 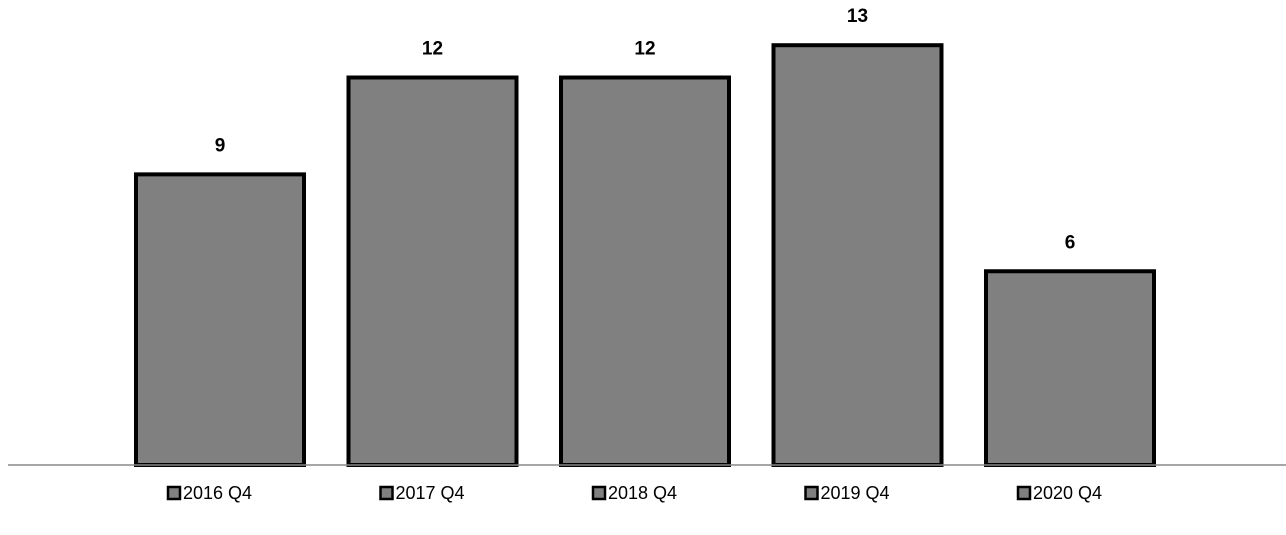 What do you see at coordinates (220, 145) in the screenshot?
I see `data-label: 9` at bounding box center [220, 145].